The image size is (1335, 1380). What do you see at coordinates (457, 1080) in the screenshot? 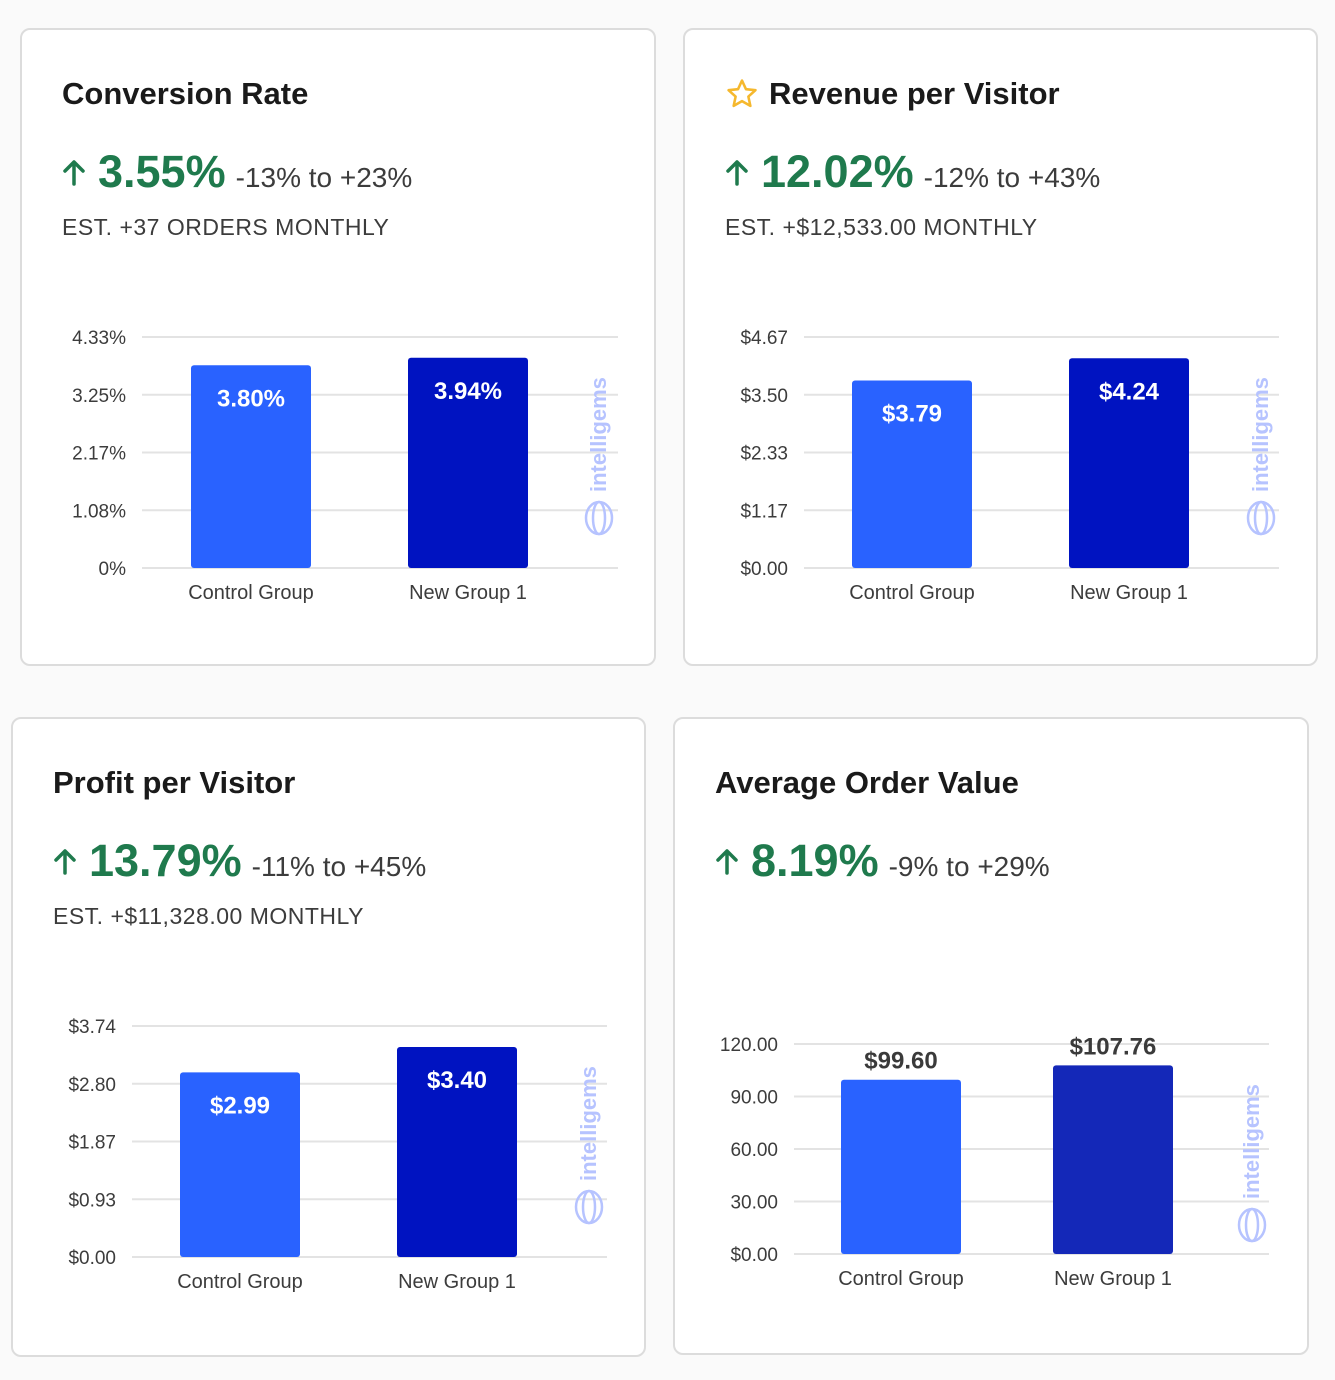
I see `bar-value-label: $3.40` at bounding box center [457, 1080].